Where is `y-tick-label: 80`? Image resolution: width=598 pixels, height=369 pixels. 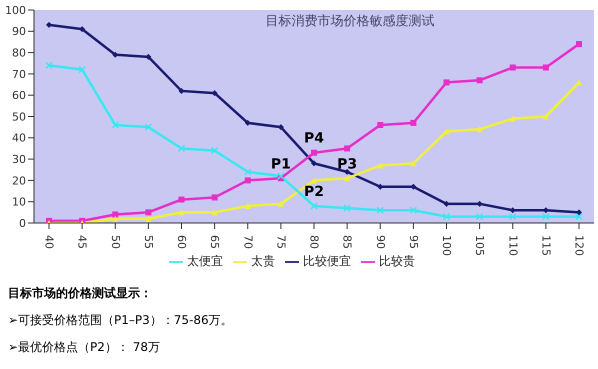
y-tick-label: 80 is located at coordinates (19, 53).